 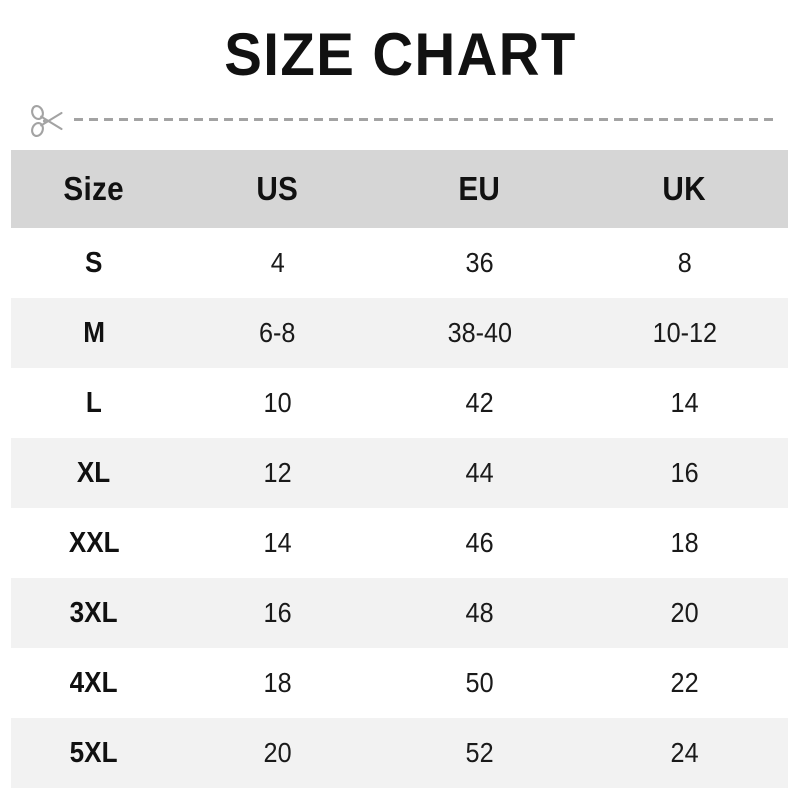 I want to click on column-header-uk: UK, so click(x=684, y=189).